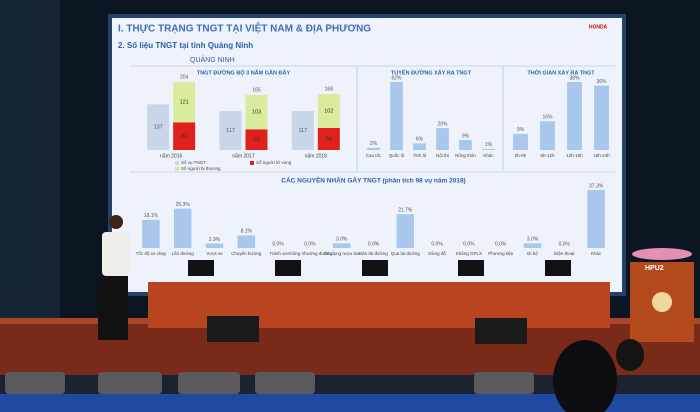 The image size is (700, 412). Describe the element at coordinates (596, 186) in the screenshot. I see `value-label: 37.3%` at that location.